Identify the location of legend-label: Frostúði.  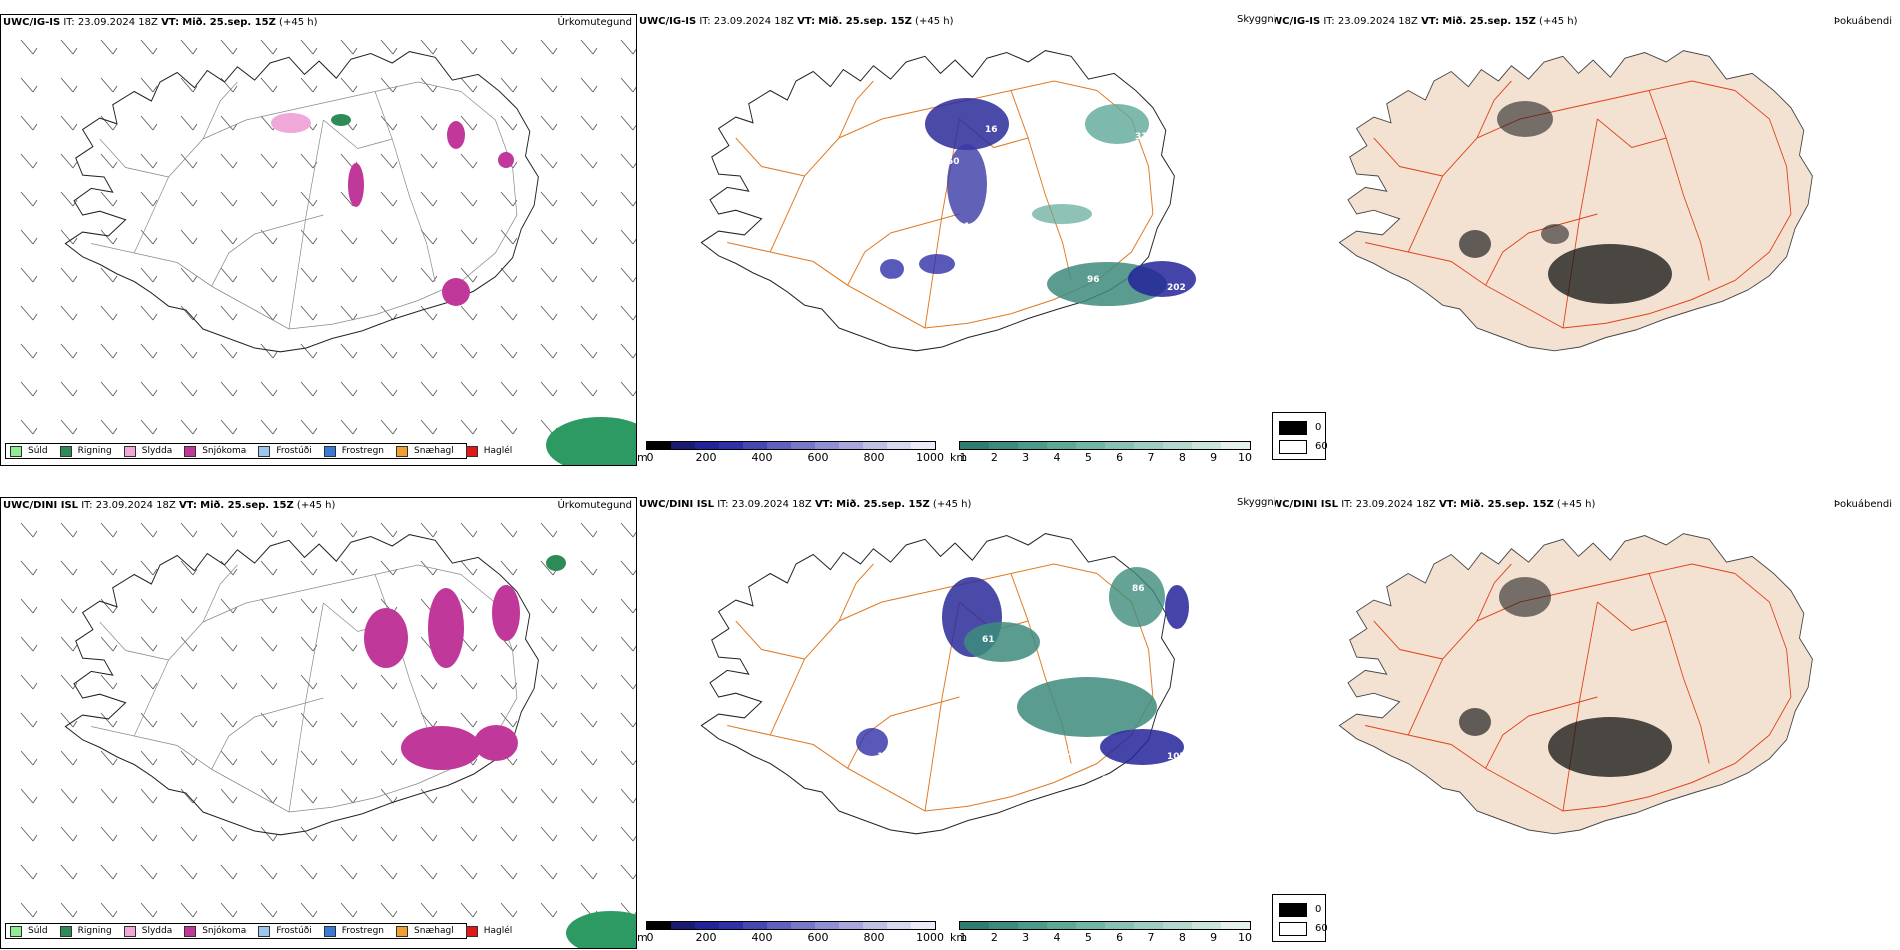
(294, 451).